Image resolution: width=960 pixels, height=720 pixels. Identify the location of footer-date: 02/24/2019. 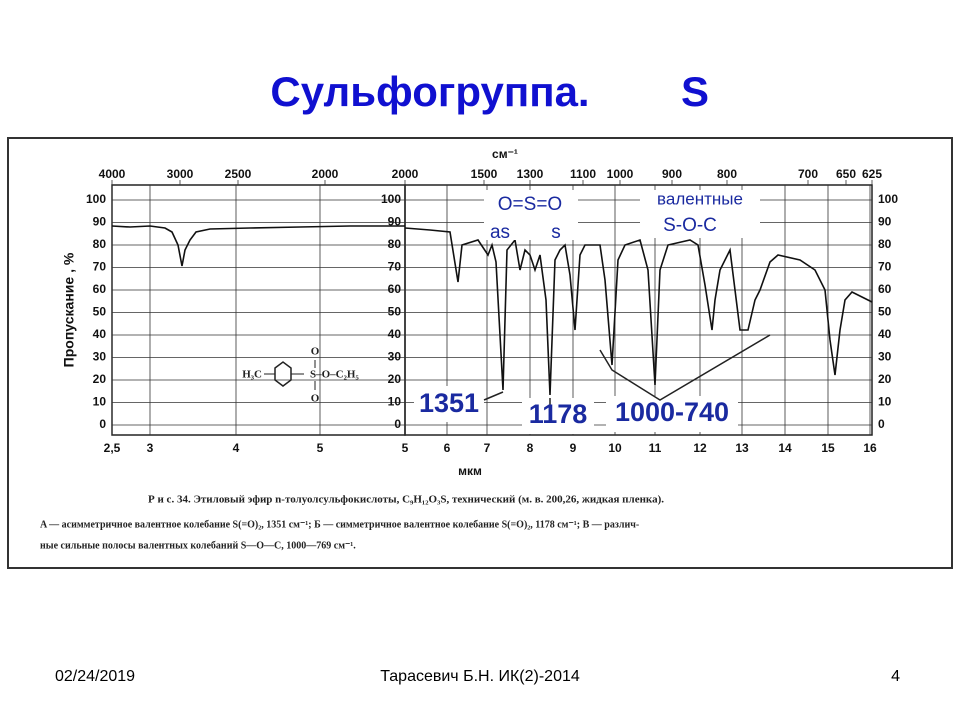
(95, 676).